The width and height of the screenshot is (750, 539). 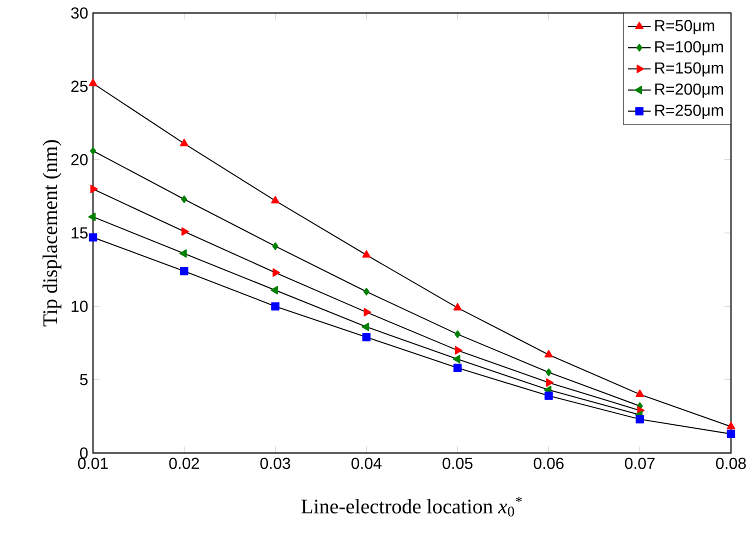 What do you see at coordinates (689, 90) in the screenshot?
I see `legend-label: R=200μm` at bounding box center [689, 90].